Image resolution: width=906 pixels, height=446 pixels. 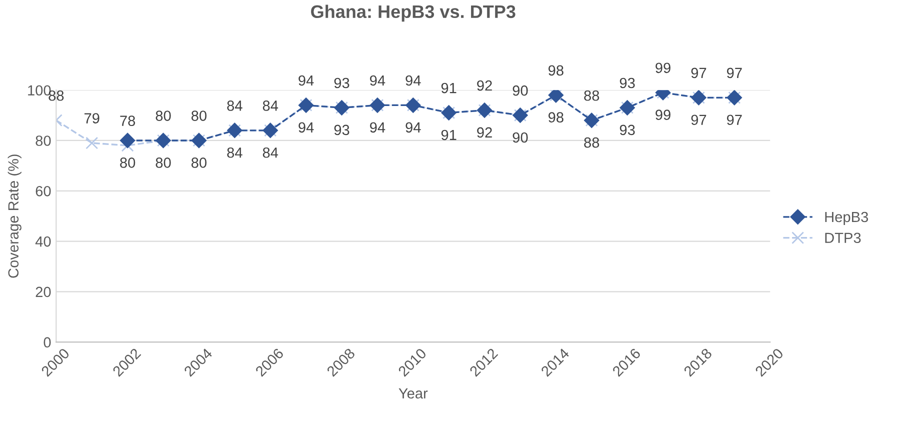 I want to click on y-axis-title: Coverage Rate (%), so click(x=15, y=216).